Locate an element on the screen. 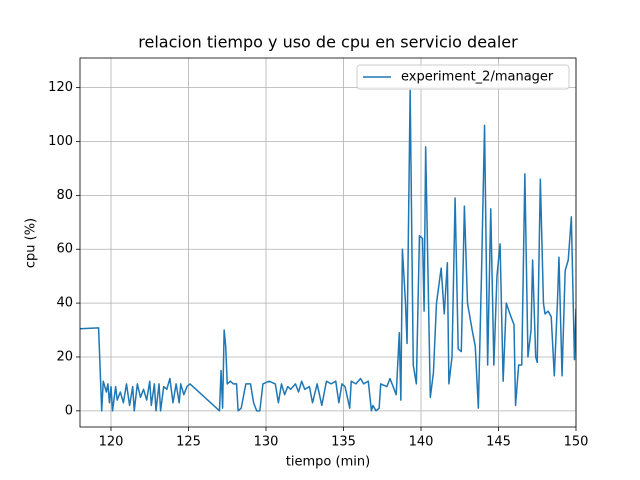  x-tick-label: 125 is located at coordinates (188, 442).